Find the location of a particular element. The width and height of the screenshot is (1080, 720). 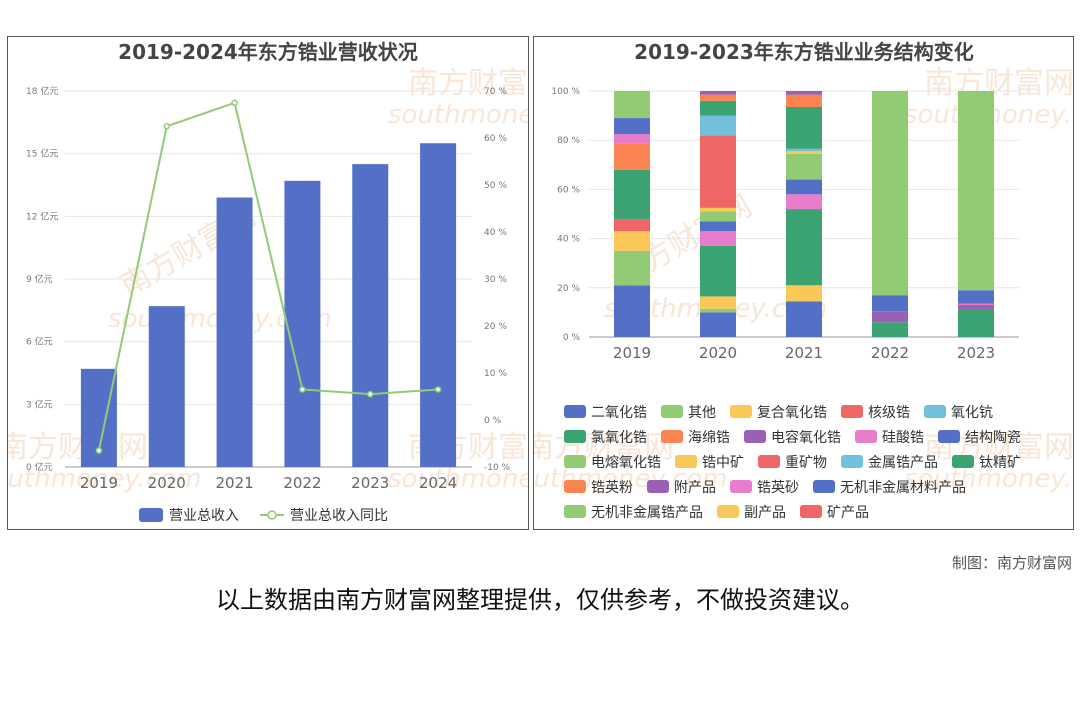

y-left-tick-label: 9 亿元 is located at coordinates (39, 279).